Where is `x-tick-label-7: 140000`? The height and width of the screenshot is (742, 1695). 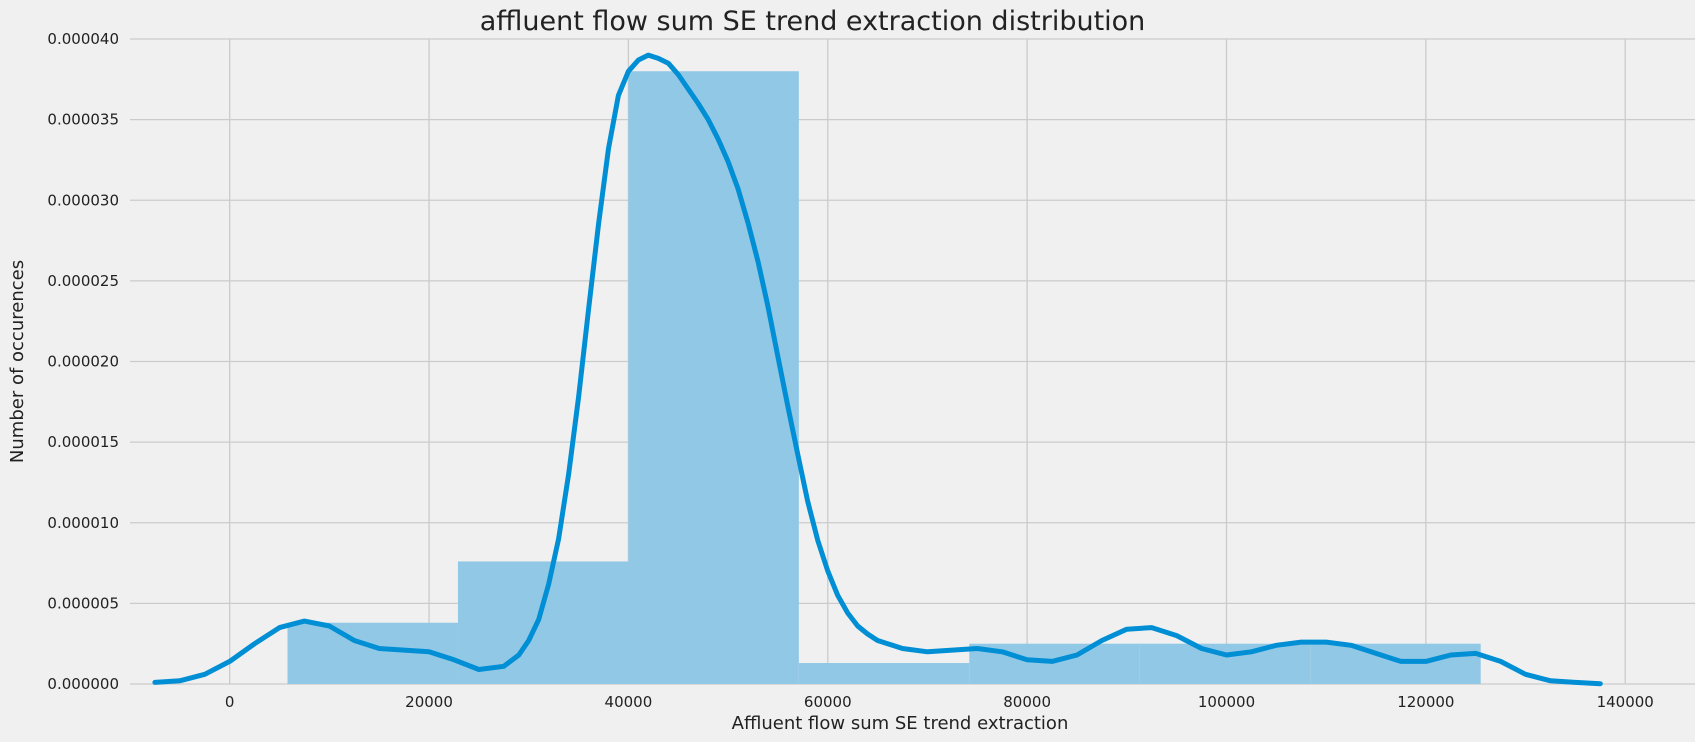 x-tick-label-7: 140000 is located at coordinates (1625, 702).